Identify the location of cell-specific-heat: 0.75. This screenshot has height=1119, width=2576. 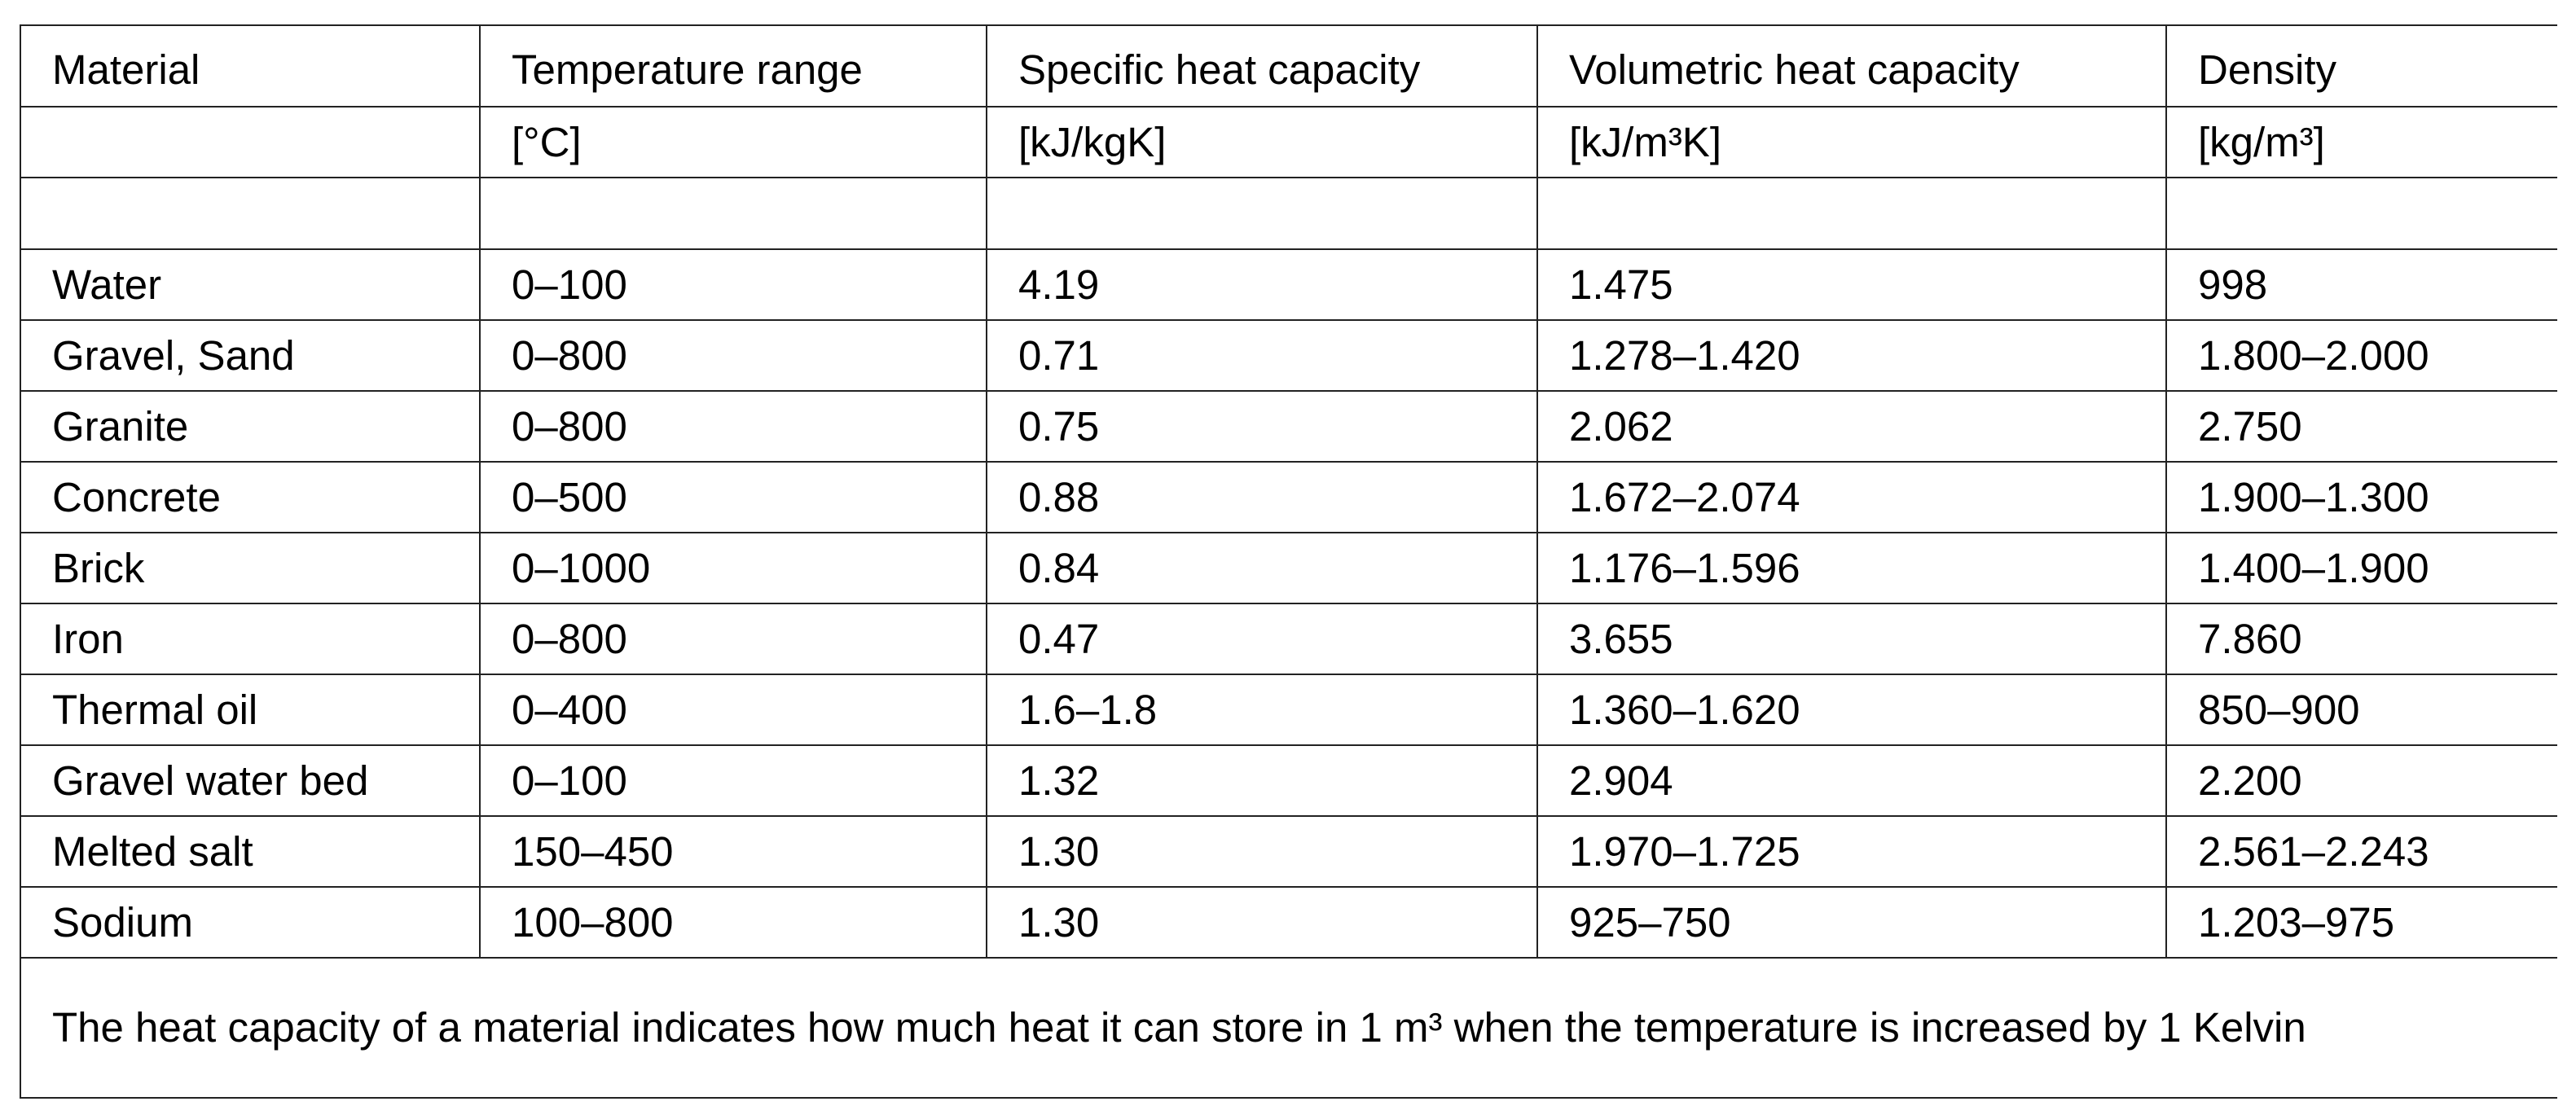
(1261, 426).